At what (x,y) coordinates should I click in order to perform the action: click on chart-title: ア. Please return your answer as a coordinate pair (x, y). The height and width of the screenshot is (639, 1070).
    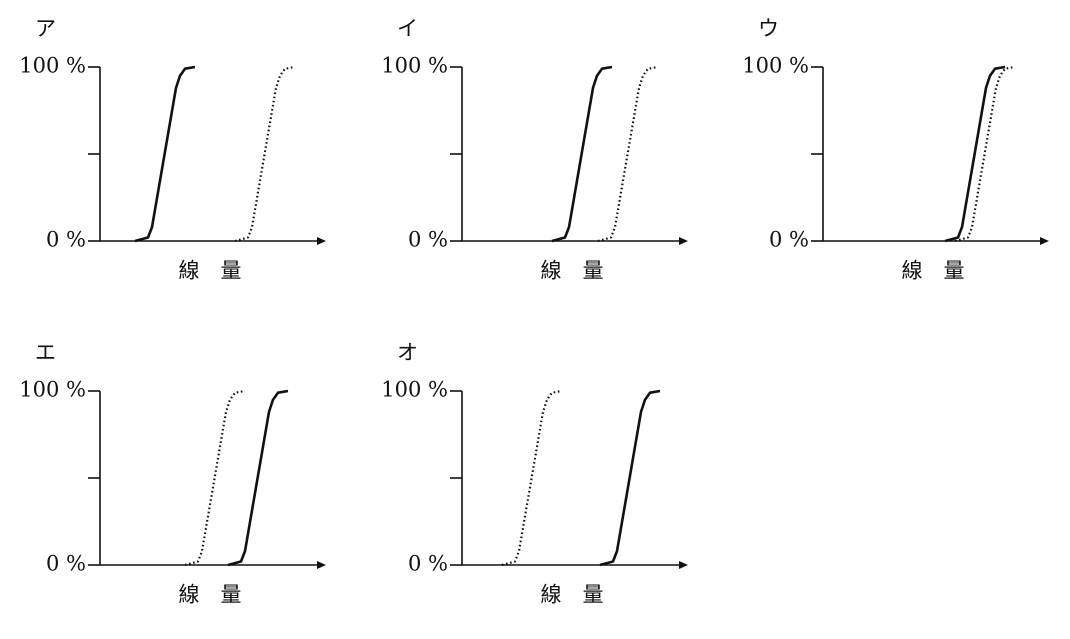
    Looking at the image, I should click on (45, 29).